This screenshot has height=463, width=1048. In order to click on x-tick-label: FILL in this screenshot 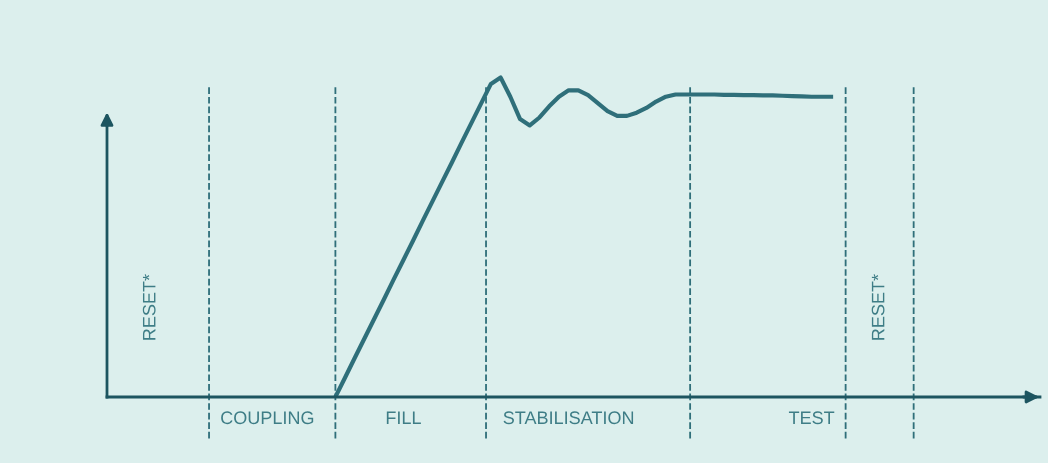, I will do `click(403, 417)`.